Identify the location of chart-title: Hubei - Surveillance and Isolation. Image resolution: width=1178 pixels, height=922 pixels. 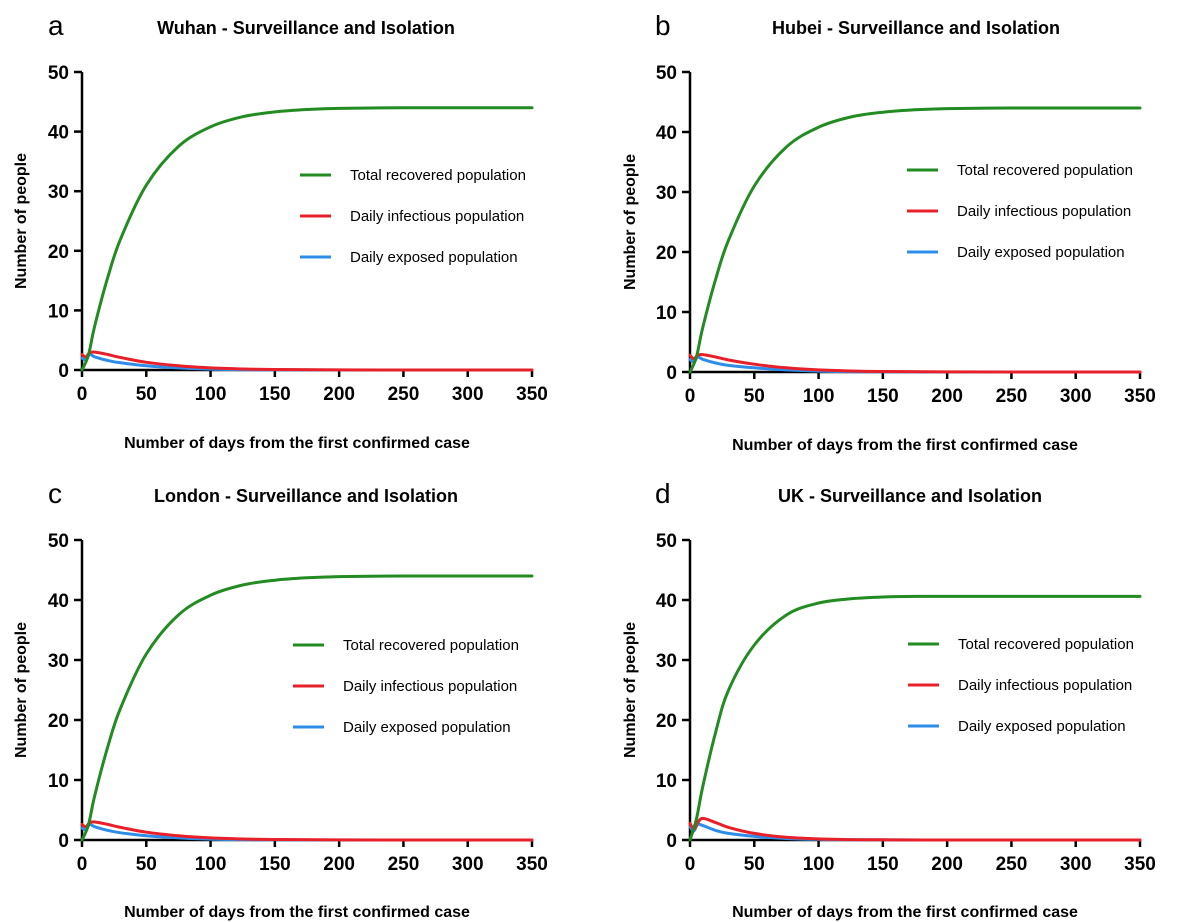
(916, 28).